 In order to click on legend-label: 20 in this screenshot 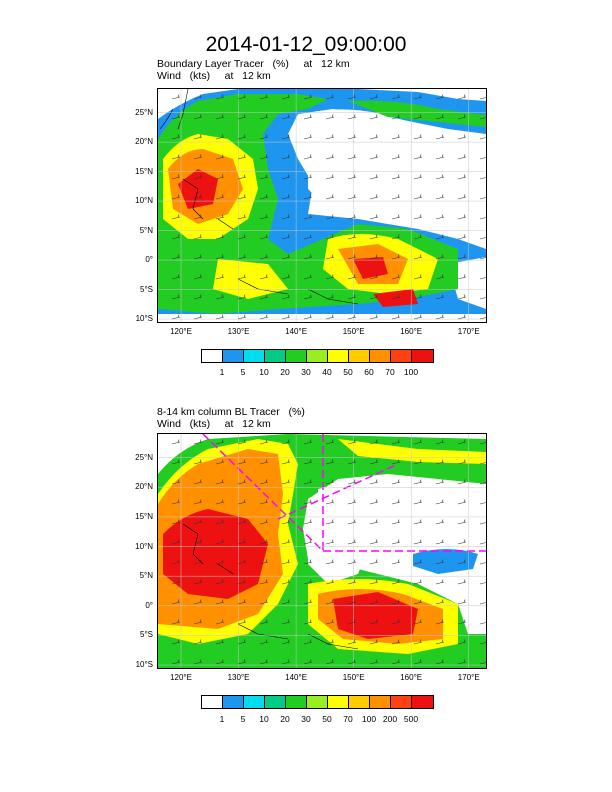, I will do `click(285, 719)`.